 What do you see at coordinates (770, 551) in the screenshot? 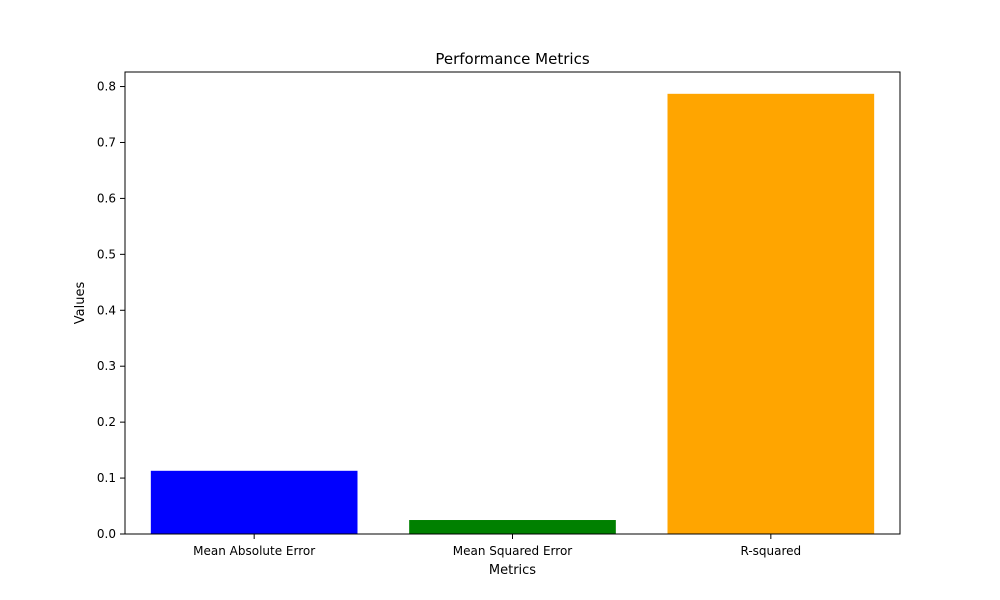
I see `x-tick-label: R-squared` at bounding box center [770, 551].